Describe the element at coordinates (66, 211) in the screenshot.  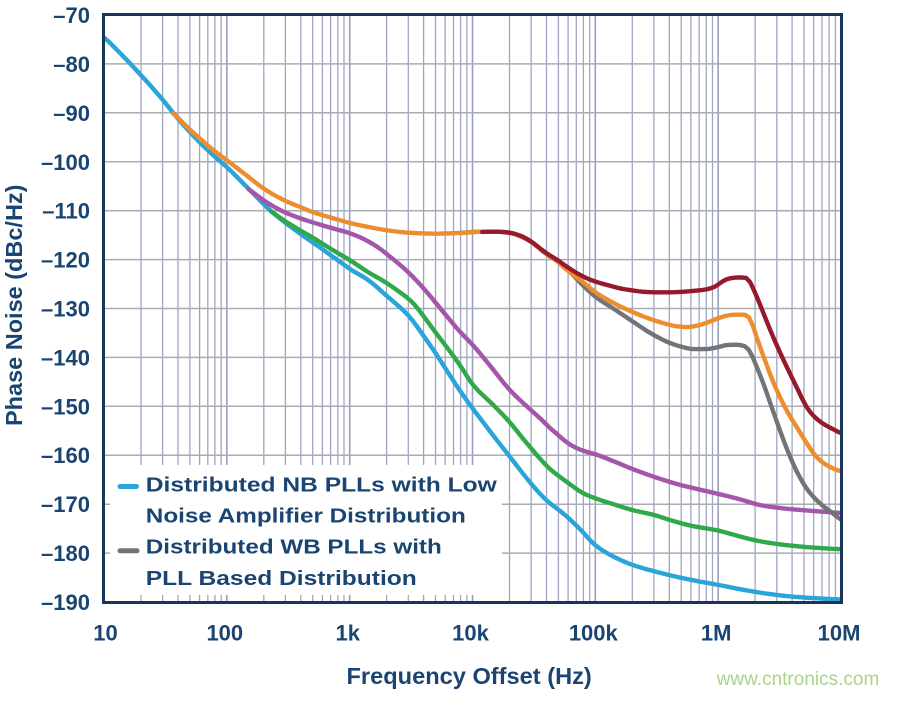
I see `svg-text: –110` at that location.